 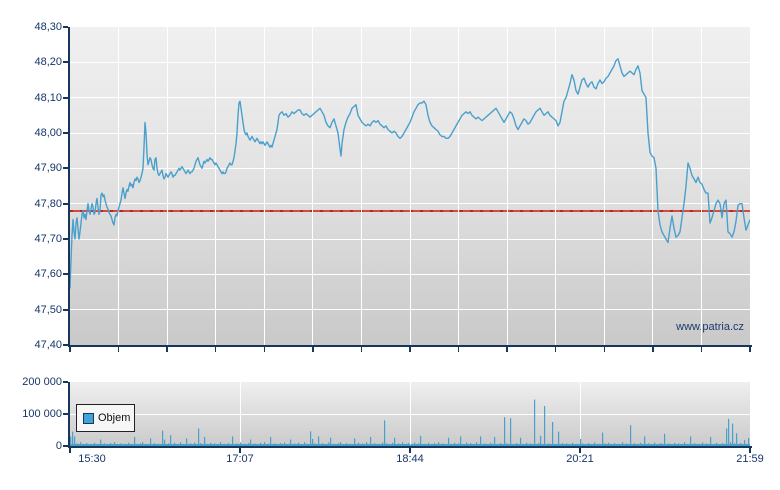 I want to click on price-x-tick, so click(x=264, y=349).